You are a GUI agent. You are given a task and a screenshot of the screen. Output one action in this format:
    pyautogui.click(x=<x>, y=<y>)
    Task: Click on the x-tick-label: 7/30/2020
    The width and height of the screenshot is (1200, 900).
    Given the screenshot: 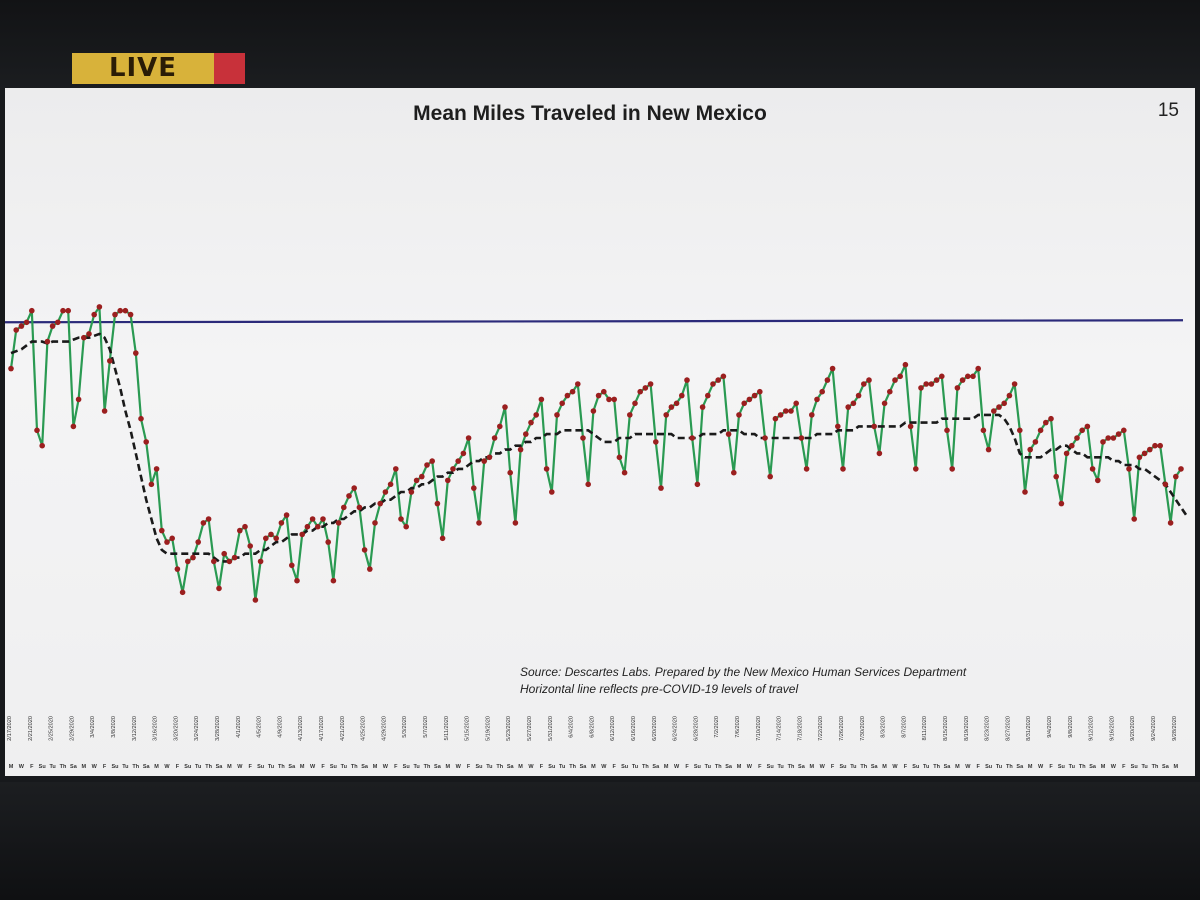 What is the action you would take?
    pyautogui.click(x=863, y=728)
    